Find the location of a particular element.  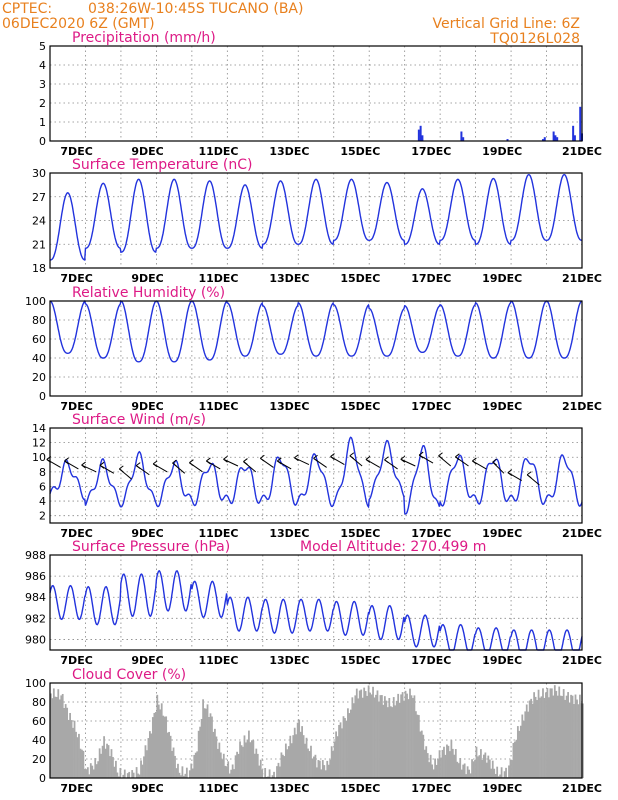

y-tick-label: 27 is located at coordinates (39, 197).